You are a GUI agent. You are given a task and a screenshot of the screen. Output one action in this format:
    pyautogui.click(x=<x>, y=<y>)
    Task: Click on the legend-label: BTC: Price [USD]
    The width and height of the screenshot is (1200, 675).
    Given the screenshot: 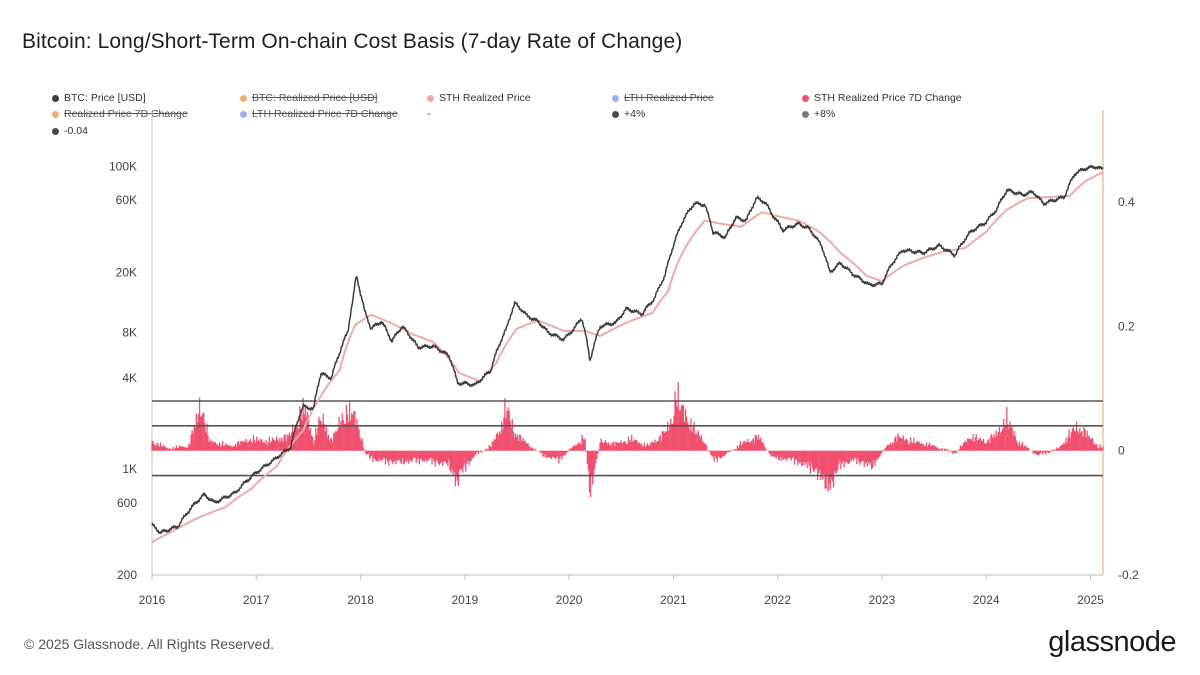 What is the action you would take?
    pyautogui.click(x=105, y=98)
    